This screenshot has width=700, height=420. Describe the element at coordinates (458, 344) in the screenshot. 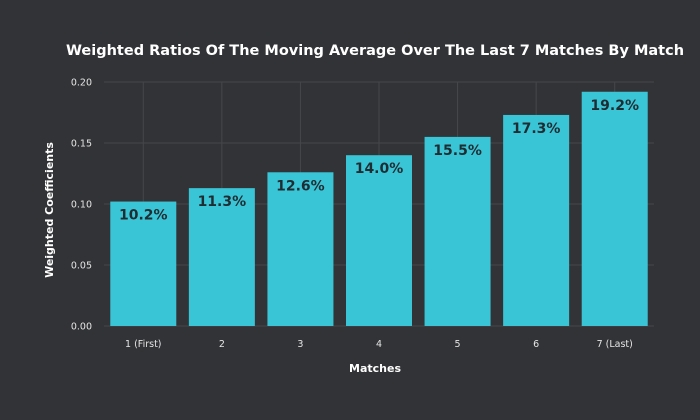

I see `x-tick-label: 5` at that location.